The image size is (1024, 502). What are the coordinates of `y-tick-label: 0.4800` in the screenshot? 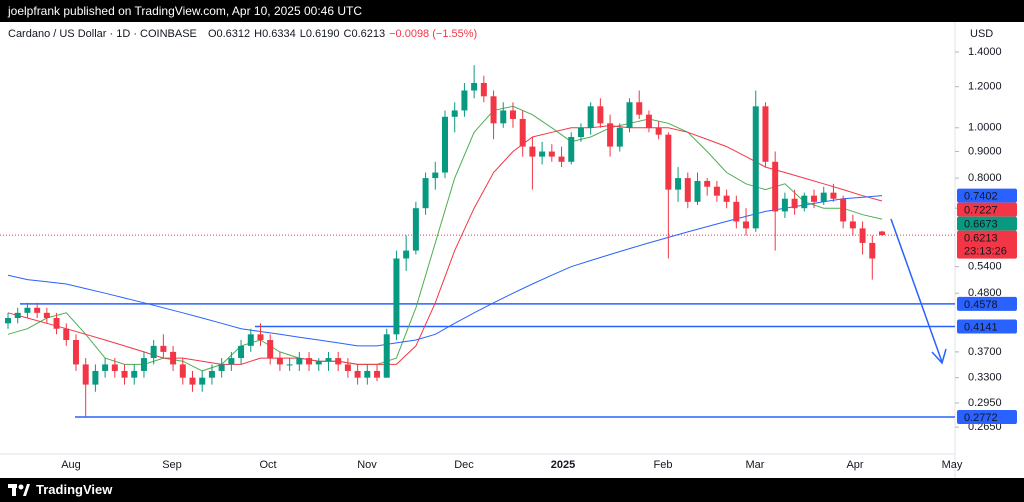 It's located at (985, 293).